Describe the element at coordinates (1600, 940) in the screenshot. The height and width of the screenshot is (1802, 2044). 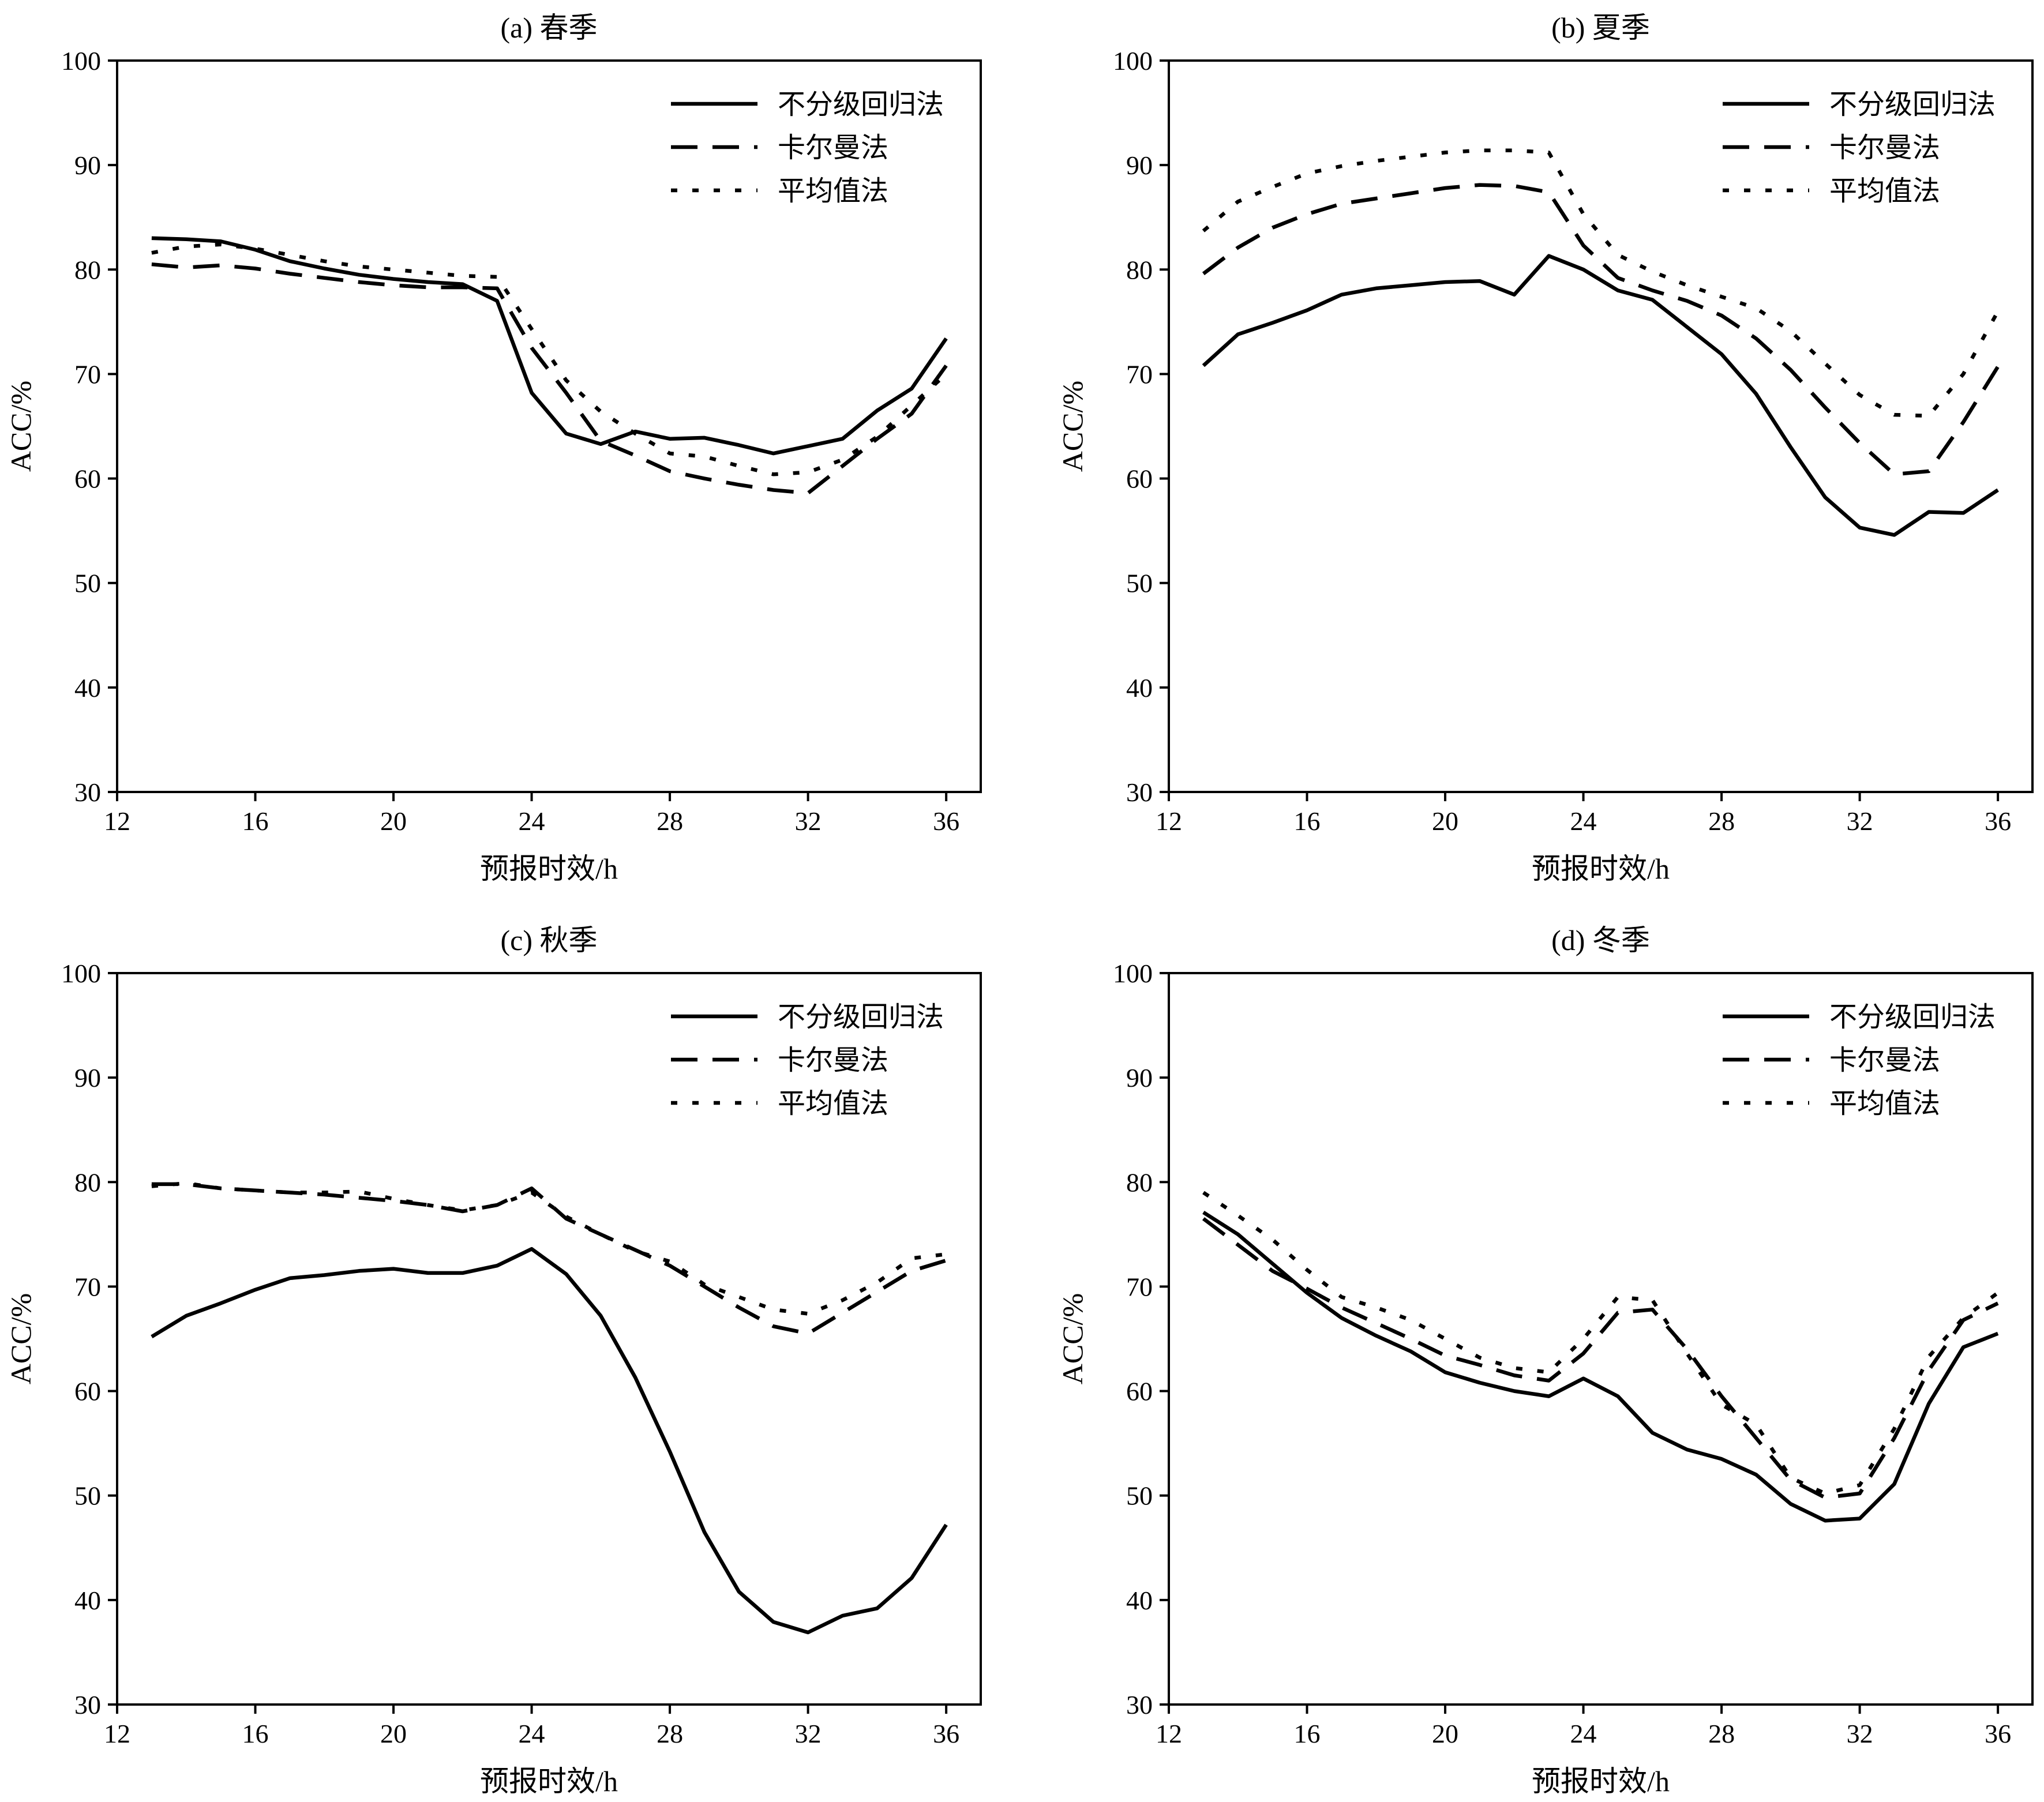
I see `chart-title: (d) 冬季` at that location.